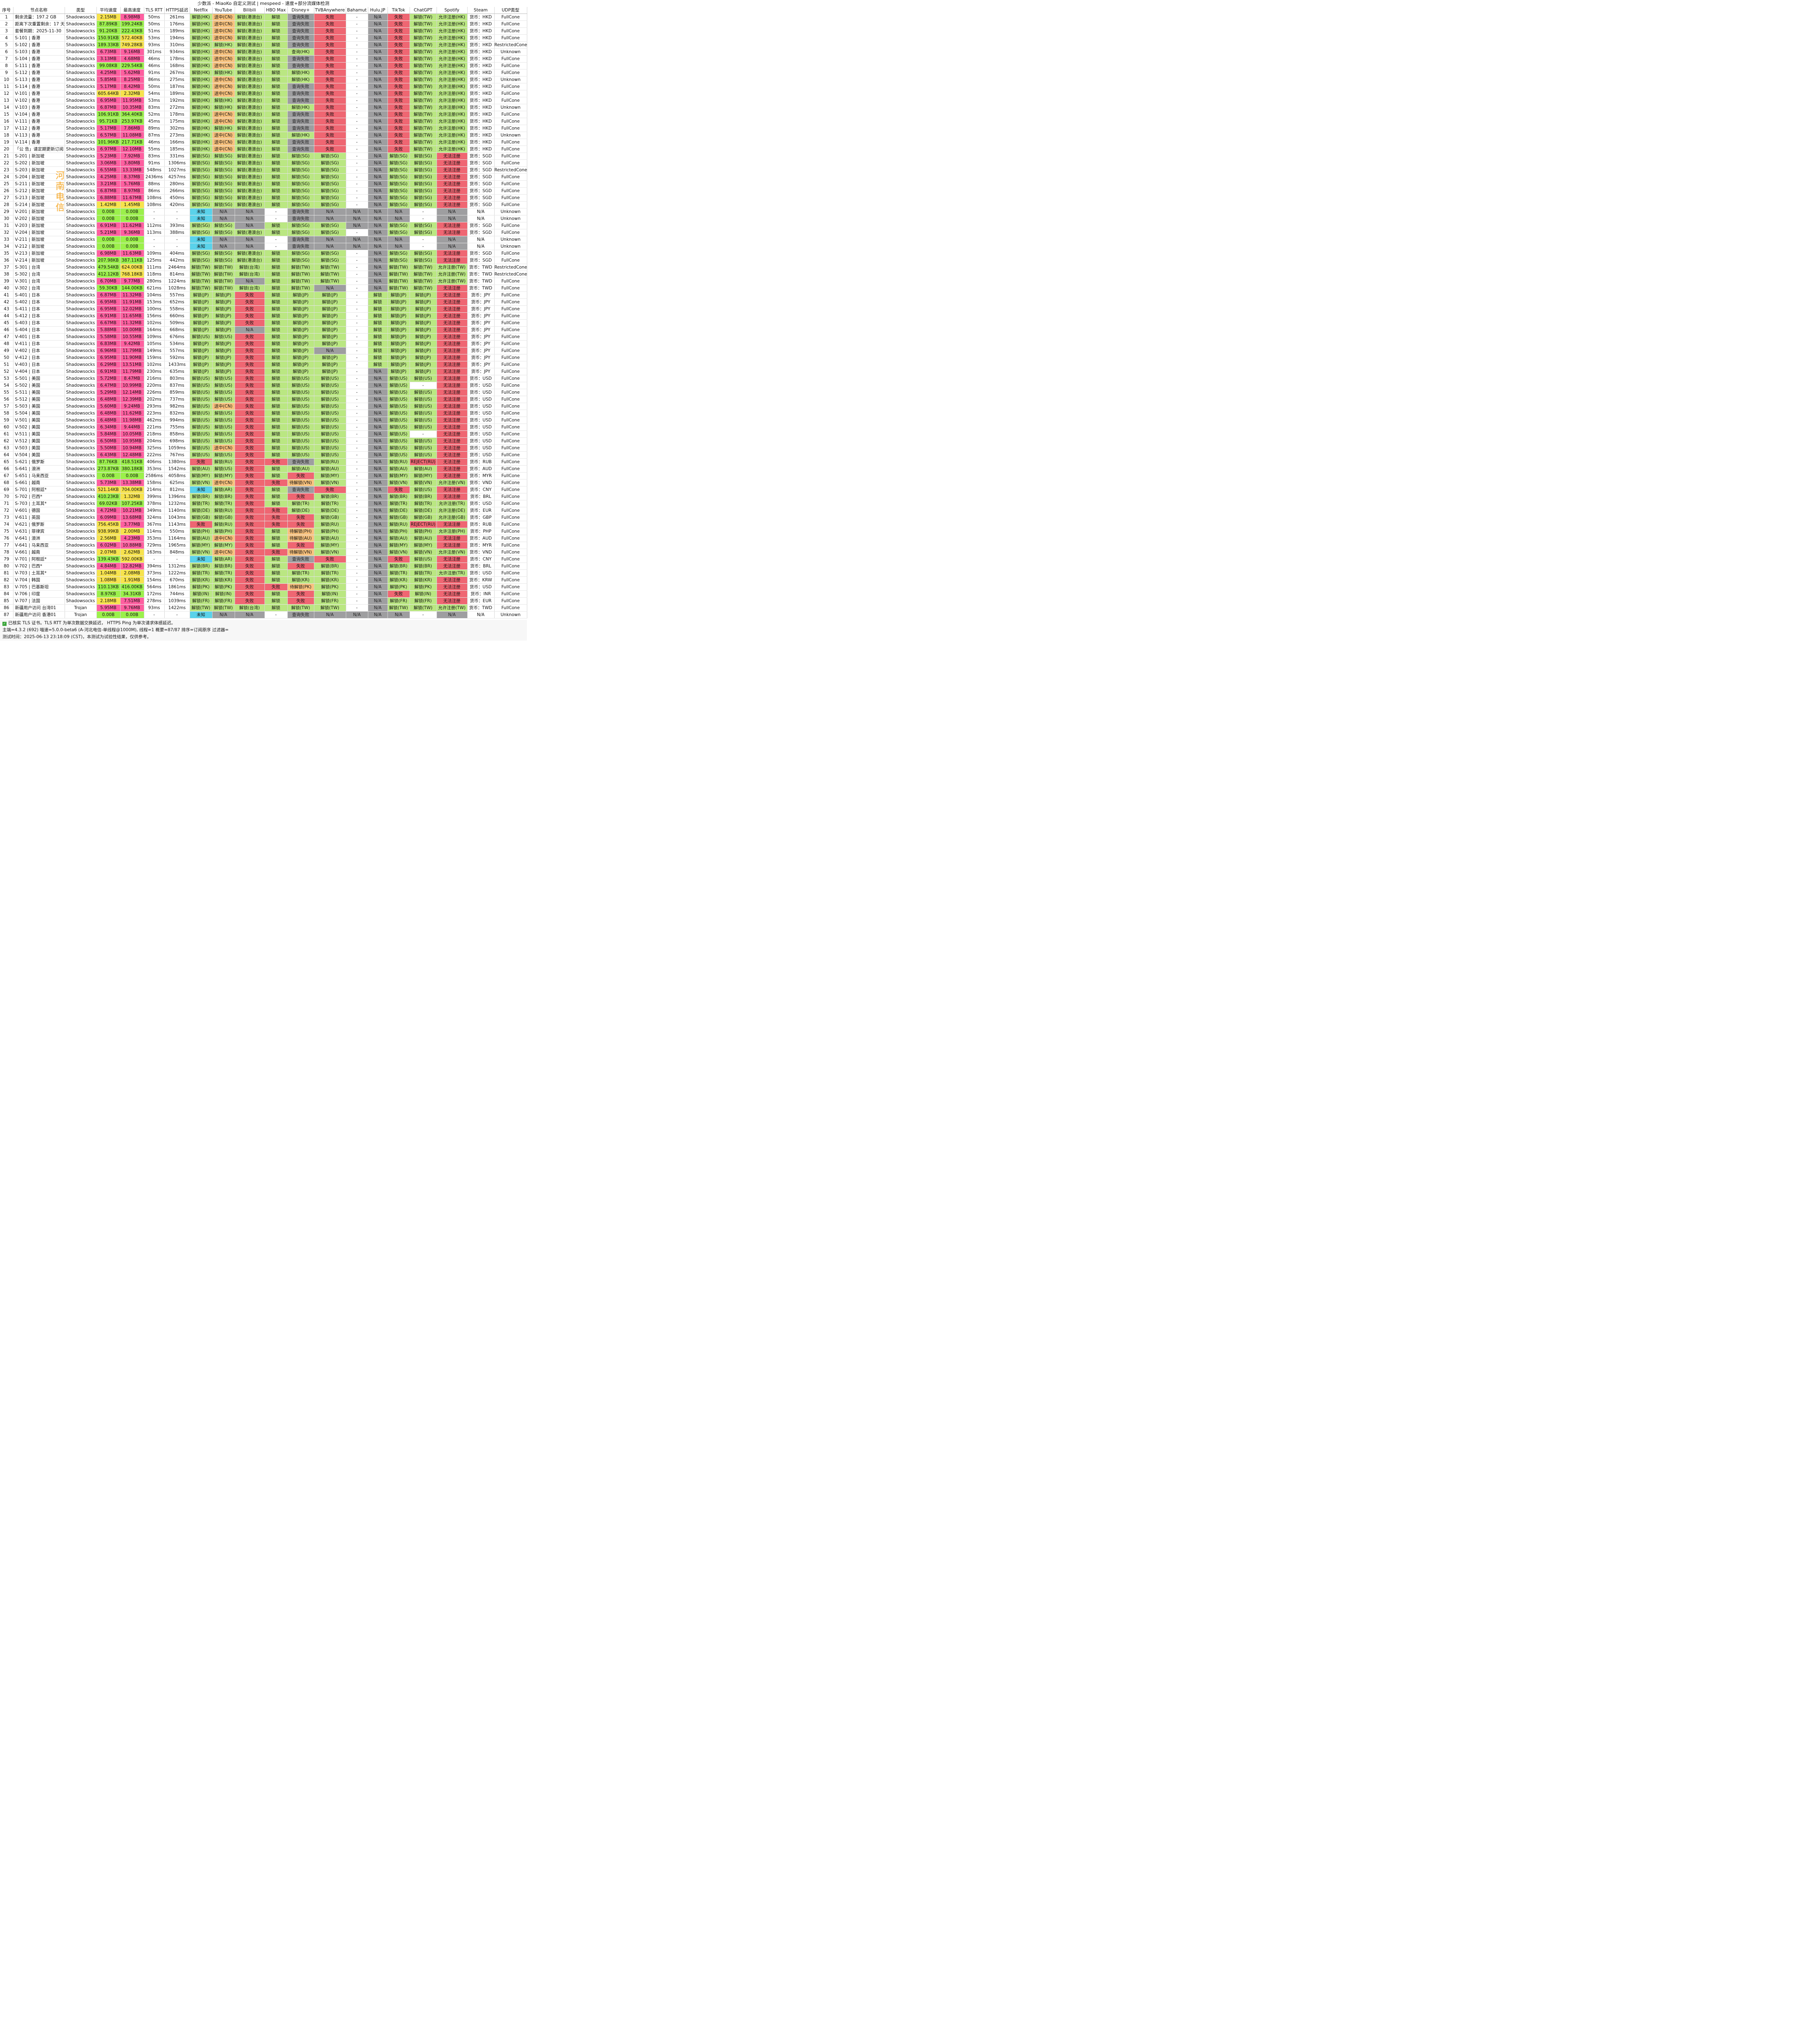 This screenshot has height=2044, width=1794. I want to click on table-cell: 54, so click(6, 385).